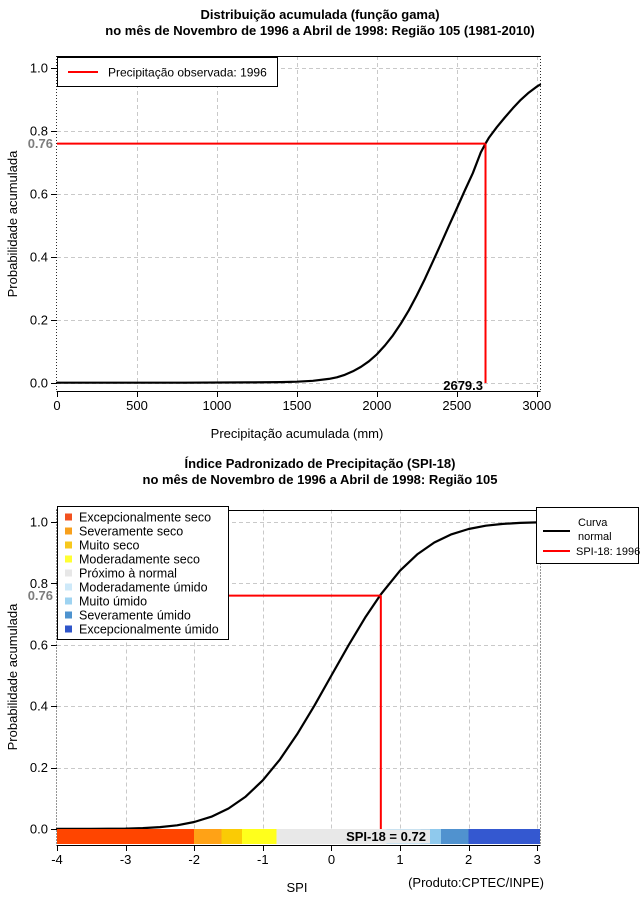 The width and height of the screenshot is (640, 900). Describe the element at coordinates (131, 532) in the screenshot. I see `legend-category-label: Severamente seco` at that location.